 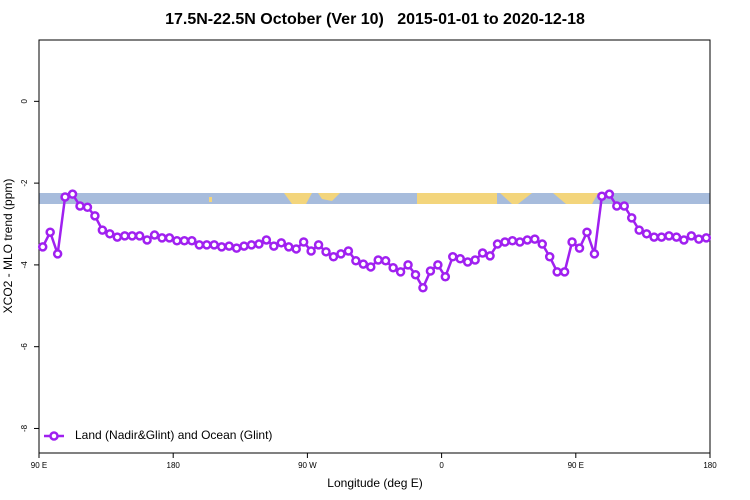 I want to click on y-tick-label: -2, so click(x=24, y=183).